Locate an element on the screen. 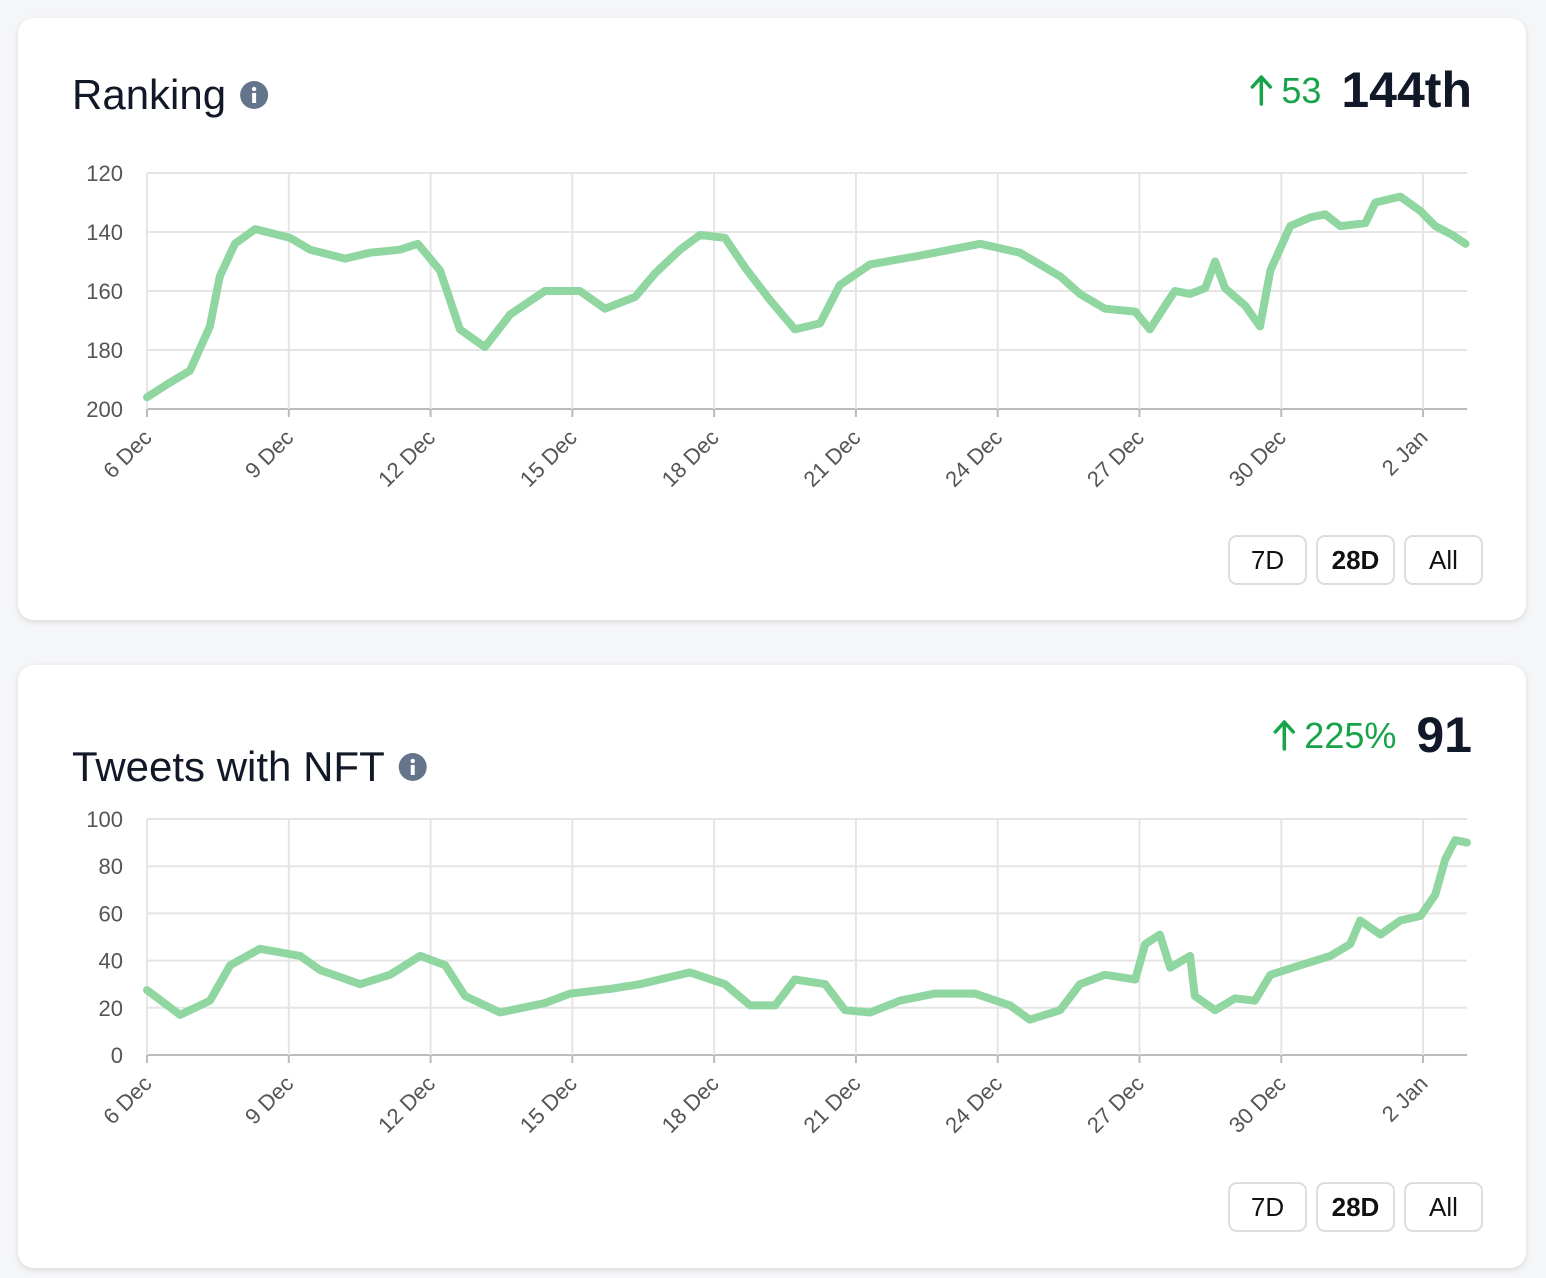 Image resolution: width=1546 pixels, height=1278 pixels. current-value: 144th is located at coordinates (1406, 90).